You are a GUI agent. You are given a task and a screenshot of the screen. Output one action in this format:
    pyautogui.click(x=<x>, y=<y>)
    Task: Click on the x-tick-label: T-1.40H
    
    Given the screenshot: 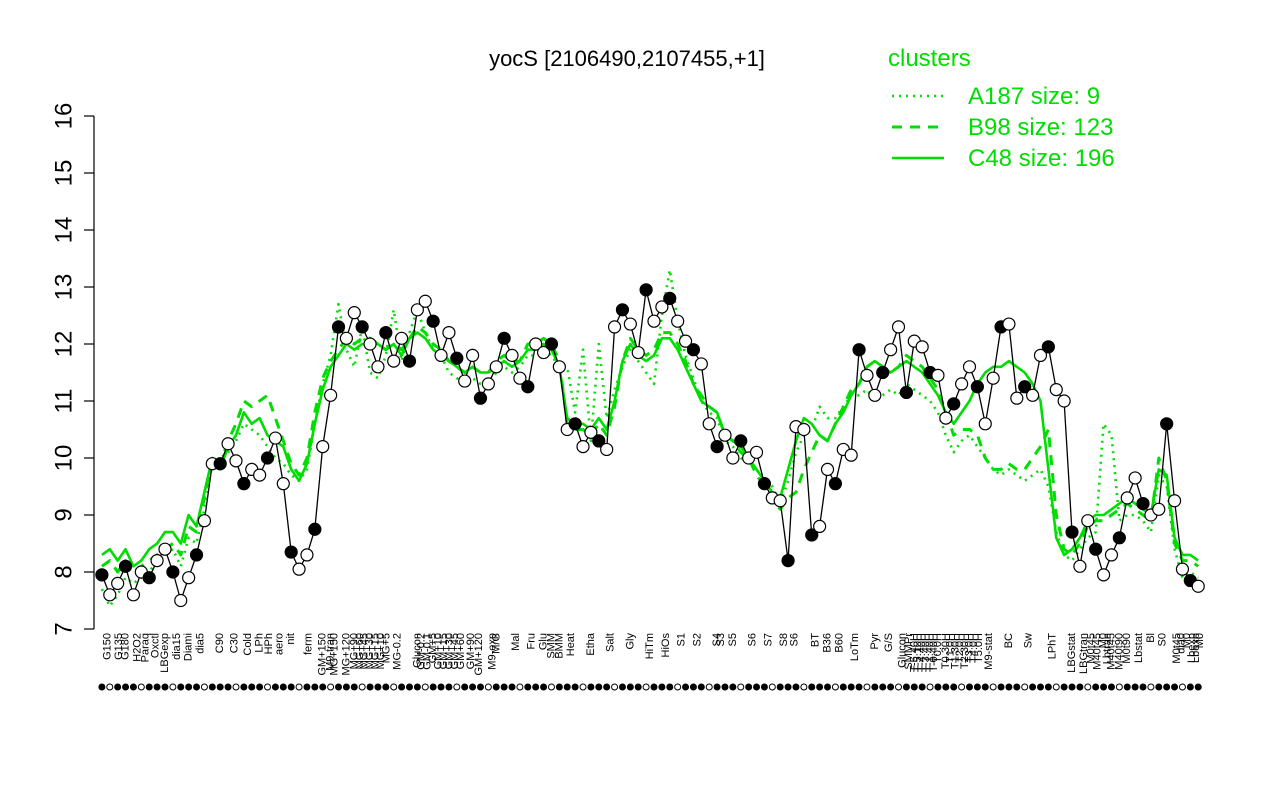 What is the action you would take?
    pyautogui.click(x=930, y=652)
    